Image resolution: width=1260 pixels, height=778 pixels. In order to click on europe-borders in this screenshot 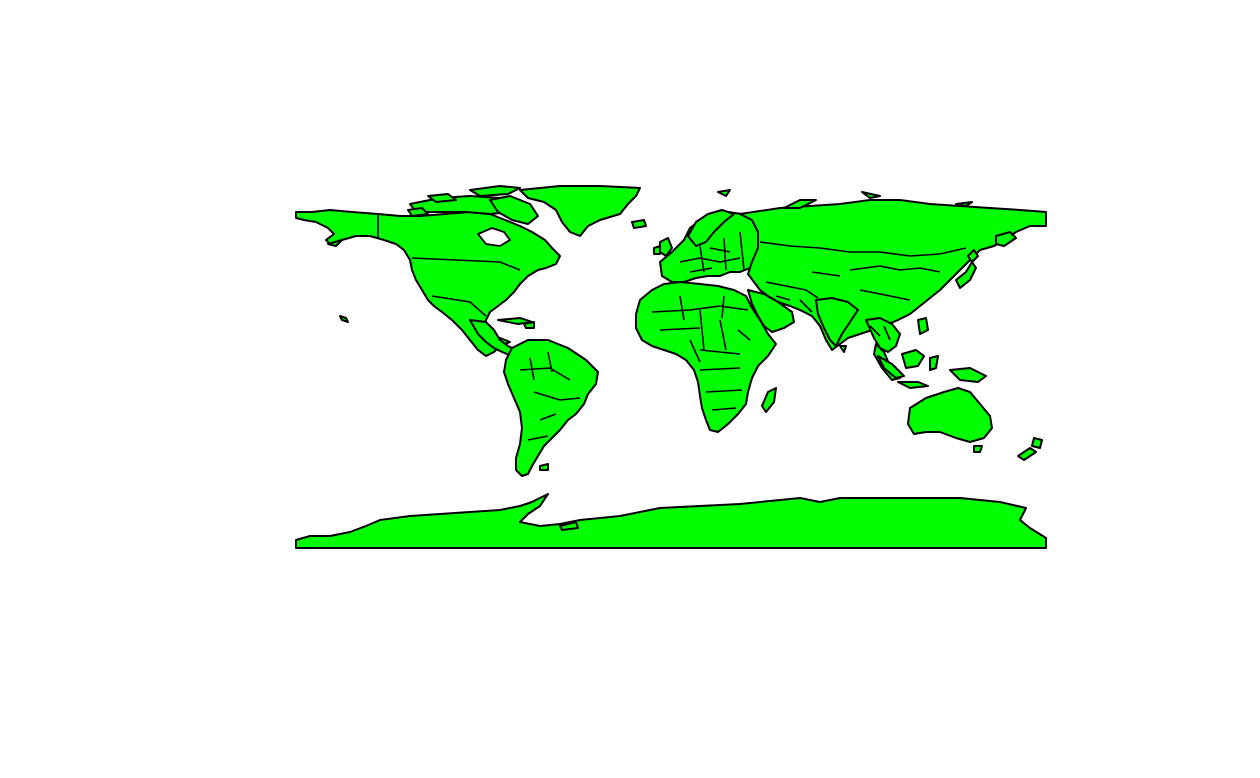, I will do `click(712, 252)`.